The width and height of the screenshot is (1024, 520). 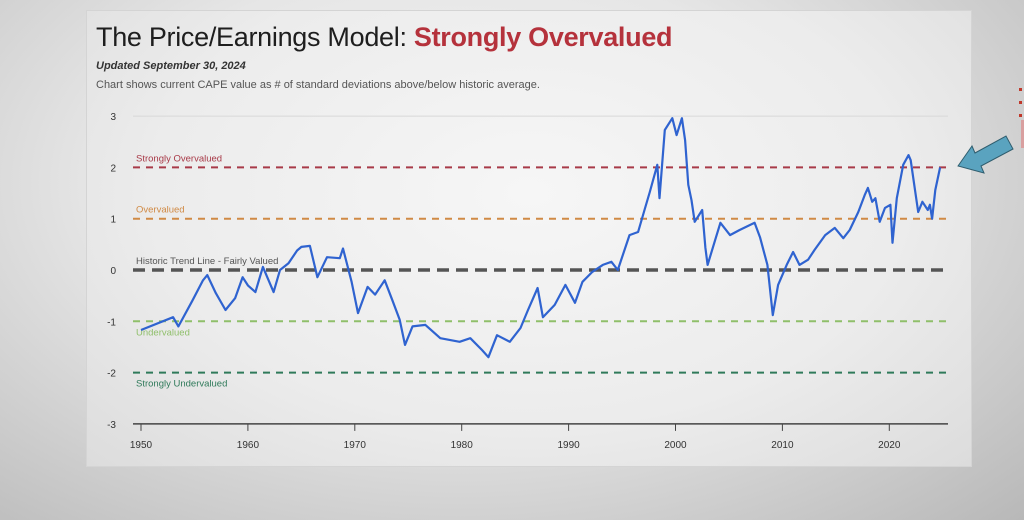 What do you see at coordinates (111, 425) in the screenshot?
I see `y-tick-label: -3` at bounding box center [111, 425].